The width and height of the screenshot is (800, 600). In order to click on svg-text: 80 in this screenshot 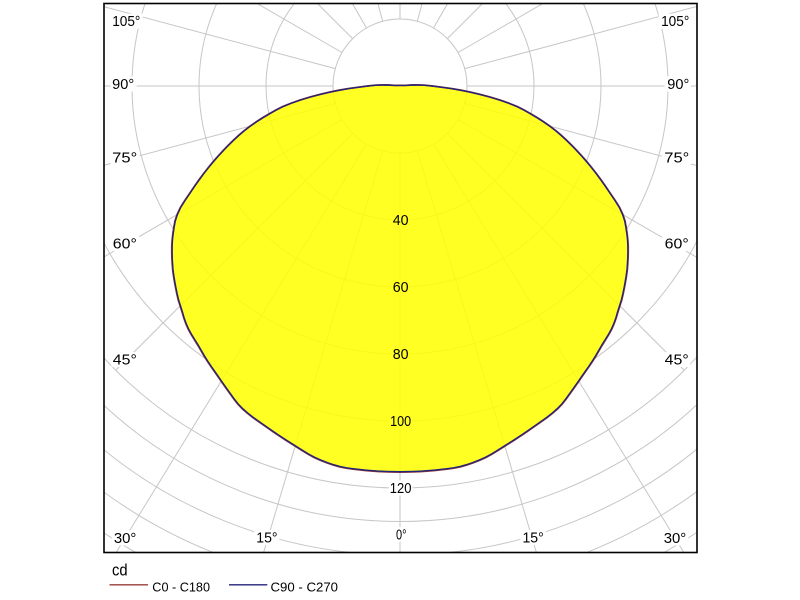, I will do `click(401, 355)`.